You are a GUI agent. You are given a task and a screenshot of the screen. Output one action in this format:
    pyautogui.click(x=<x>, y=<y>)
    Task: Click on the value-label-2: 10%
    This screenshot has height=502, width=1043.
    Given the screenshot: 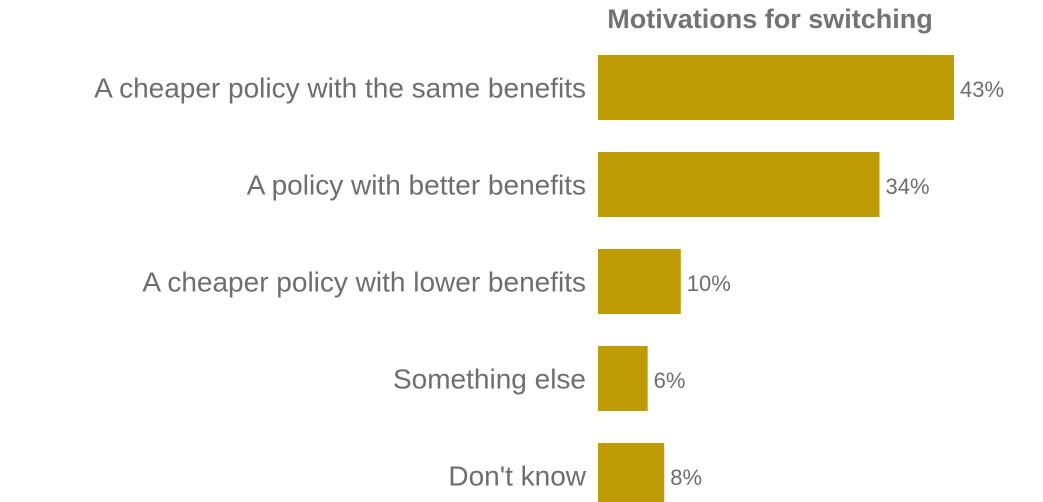 What is the action you would take?
    pyautogui.click(x=709, y=283)
    